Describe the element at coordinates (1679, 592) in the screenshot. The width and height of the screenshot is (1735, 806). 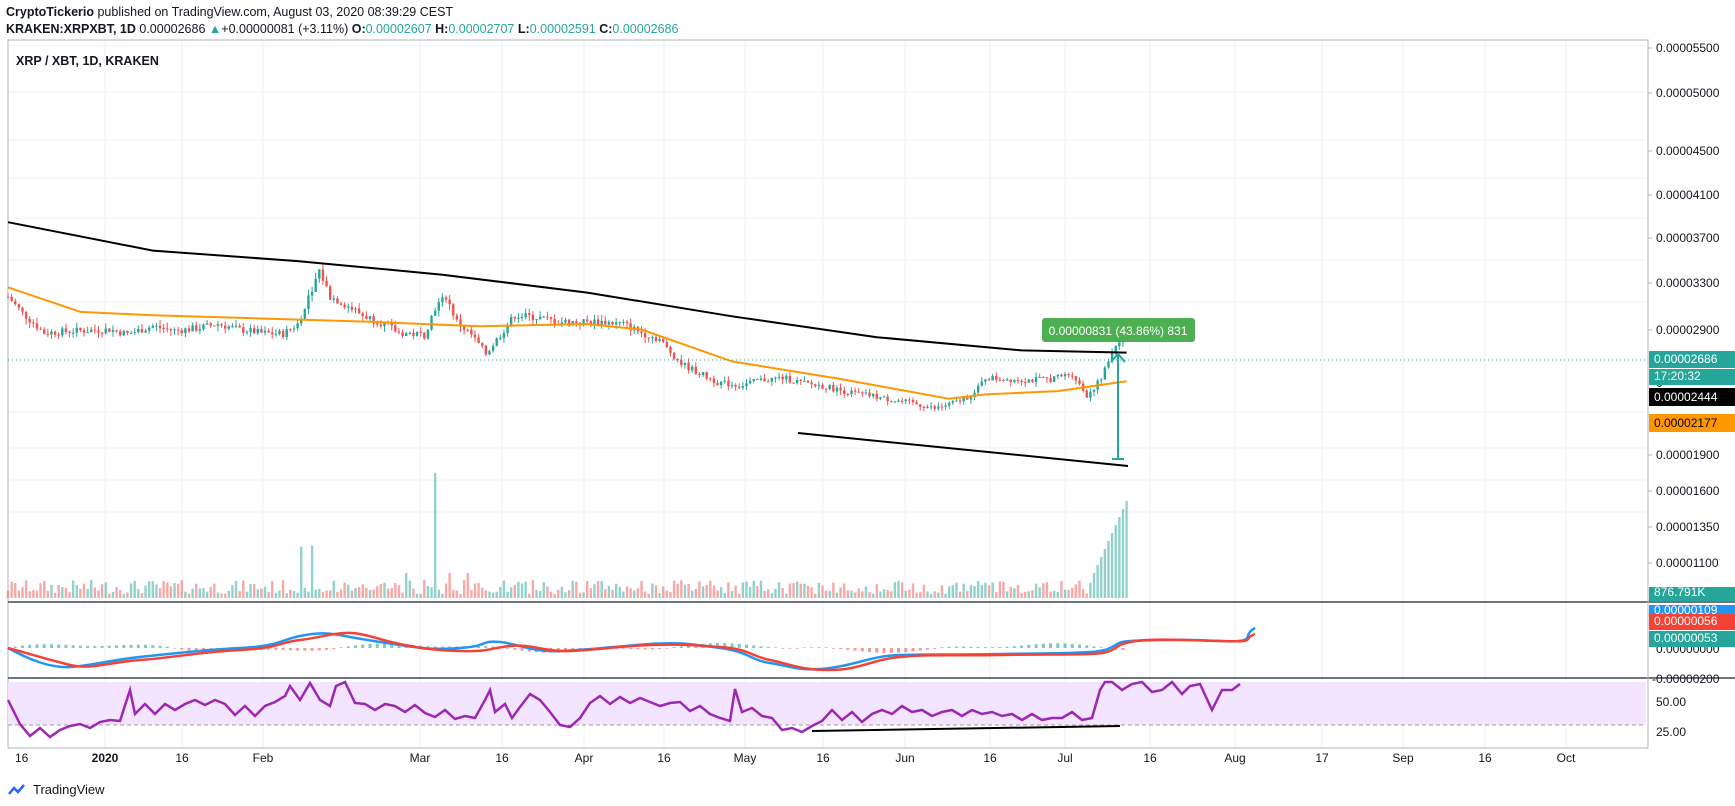
I see `volume-badge: 876.791K` at that location.